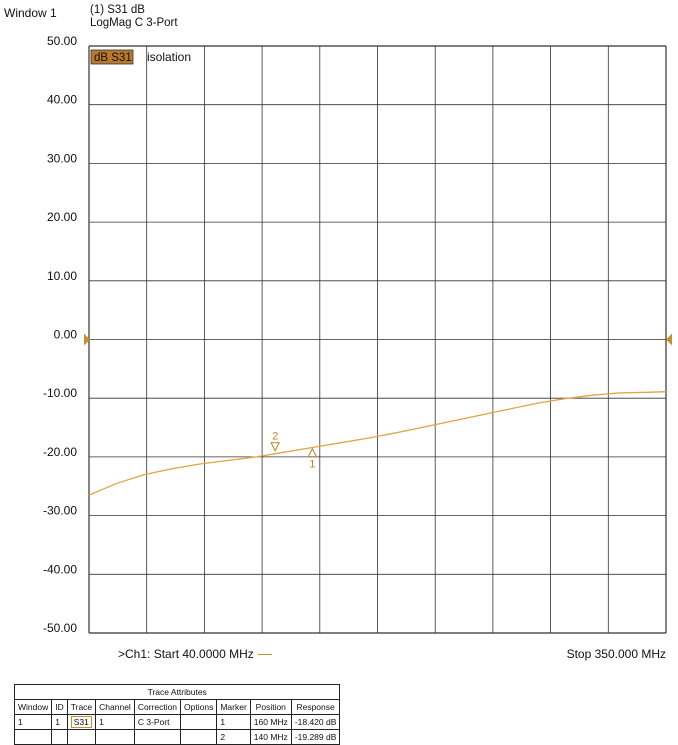  I want to click on marker-2-triangle, so click(275, 447).